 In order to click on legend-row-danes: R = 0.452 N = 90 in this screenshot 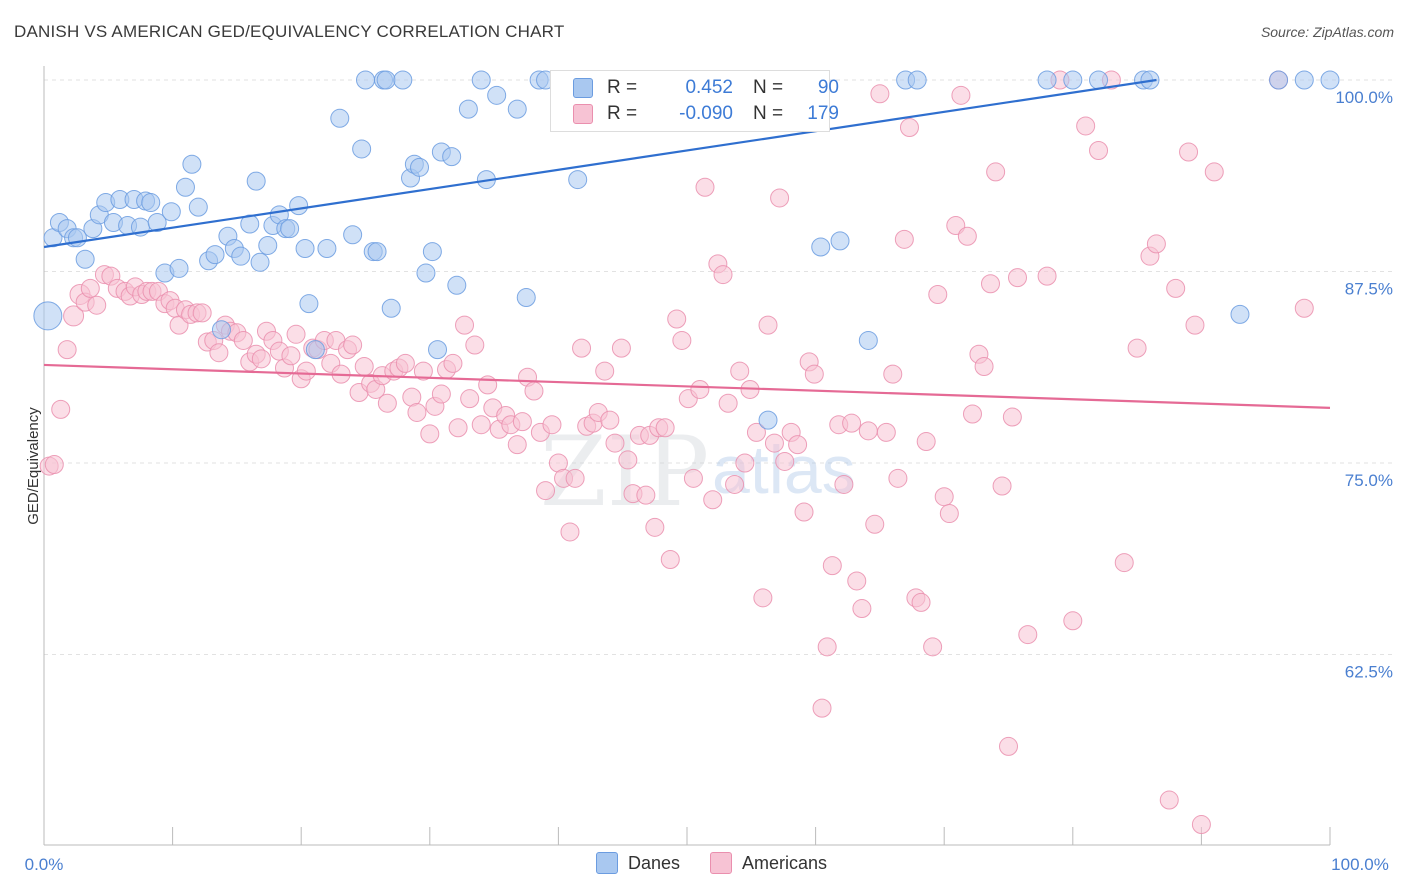, I will do `click(706, 88)`.